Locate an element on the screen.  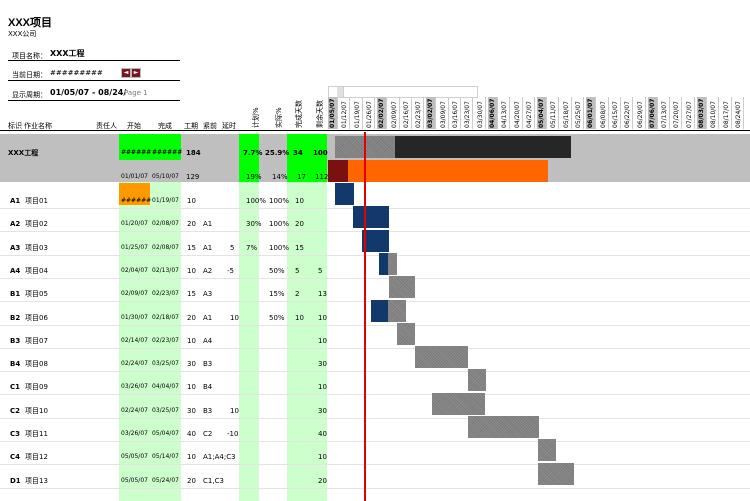
task-finish: 05/14/07 is located at coordinates (165, 457).